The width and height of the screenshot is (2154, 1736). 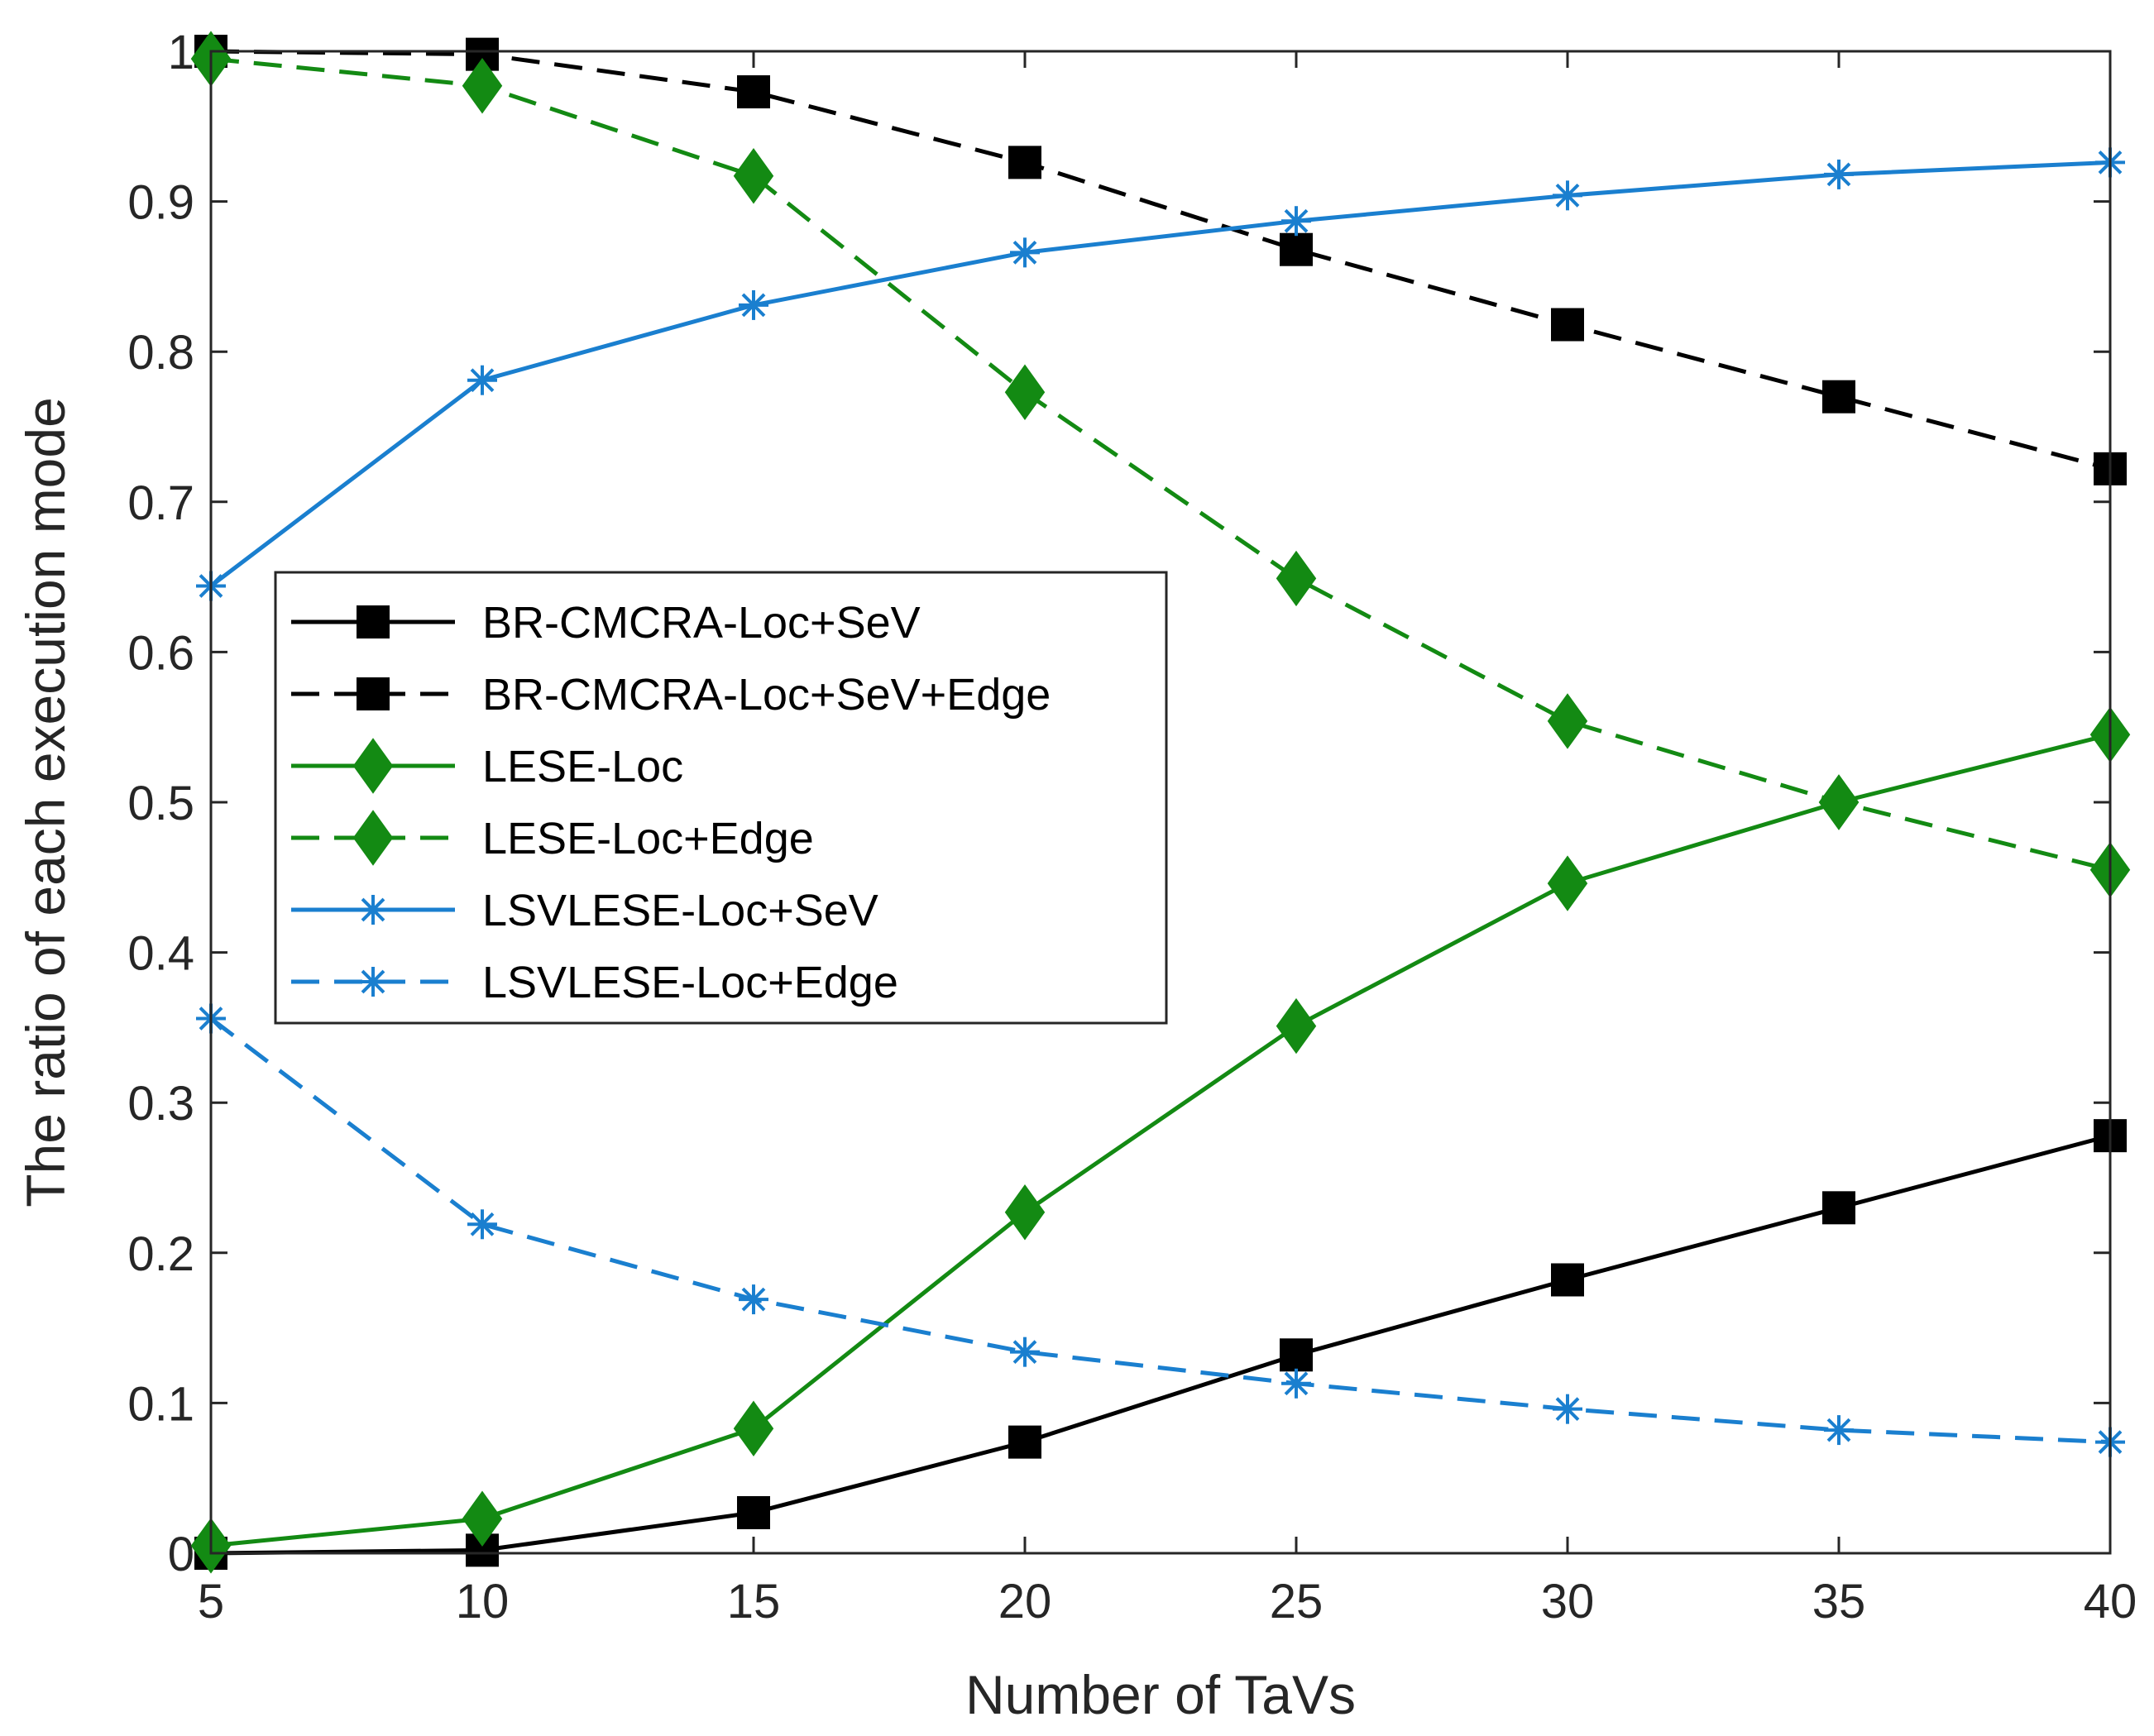 I want to click on legend-item: LESE-Loc+Edge, so click(x=552, y=838).